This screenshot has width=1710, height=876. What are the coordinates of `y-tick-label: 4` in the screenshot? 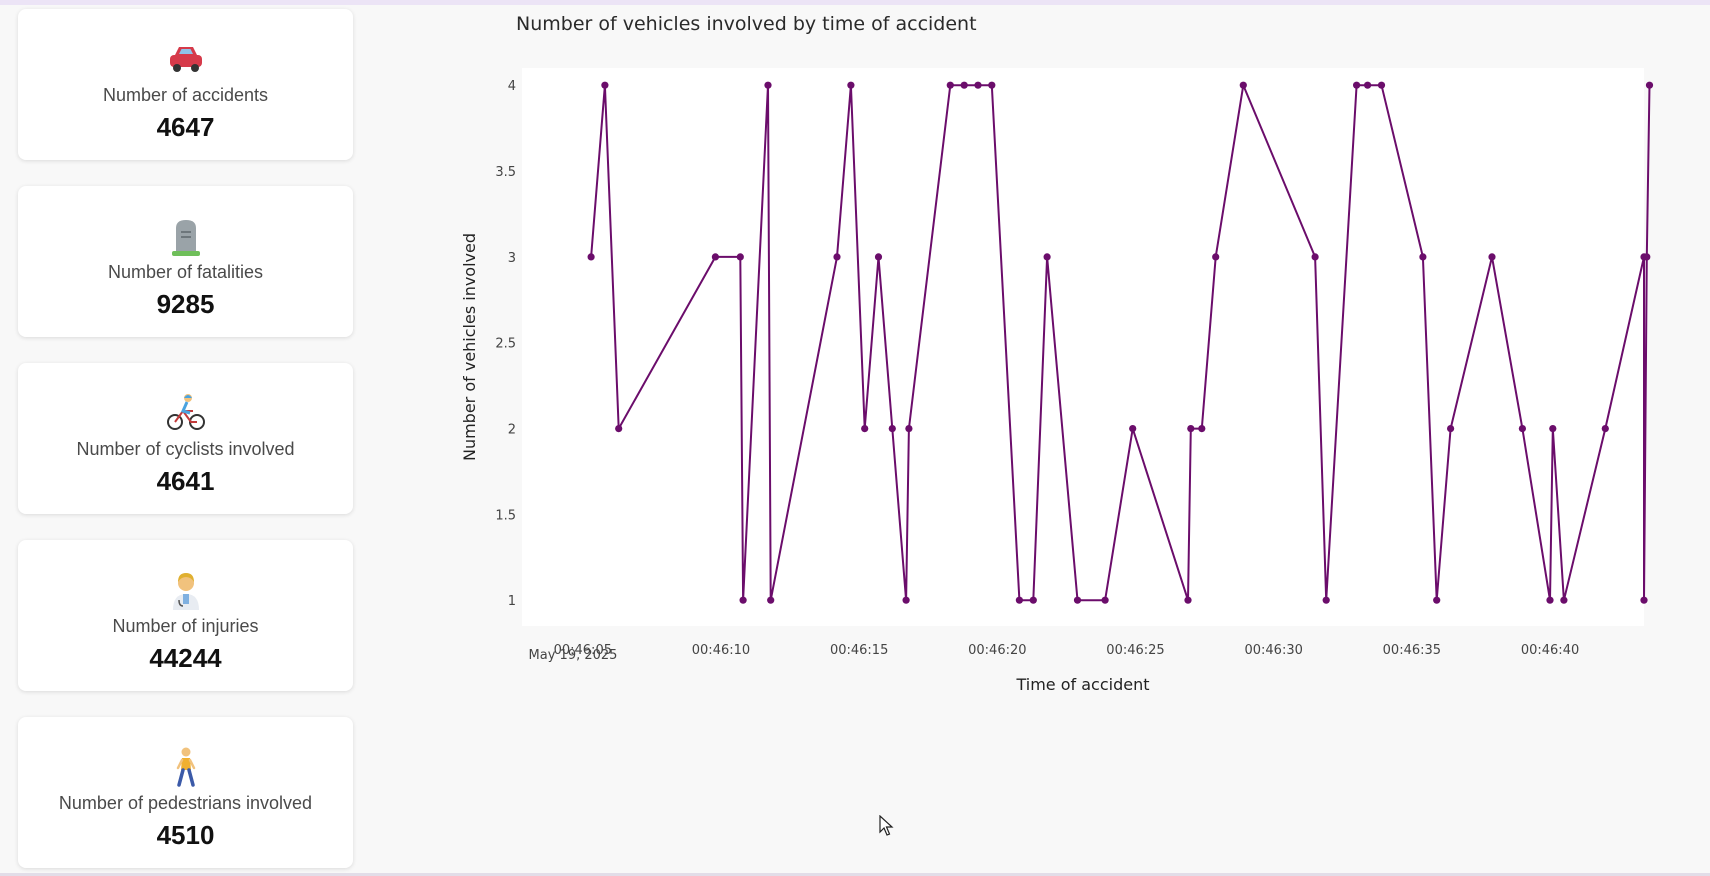 It's located at (512, 86).